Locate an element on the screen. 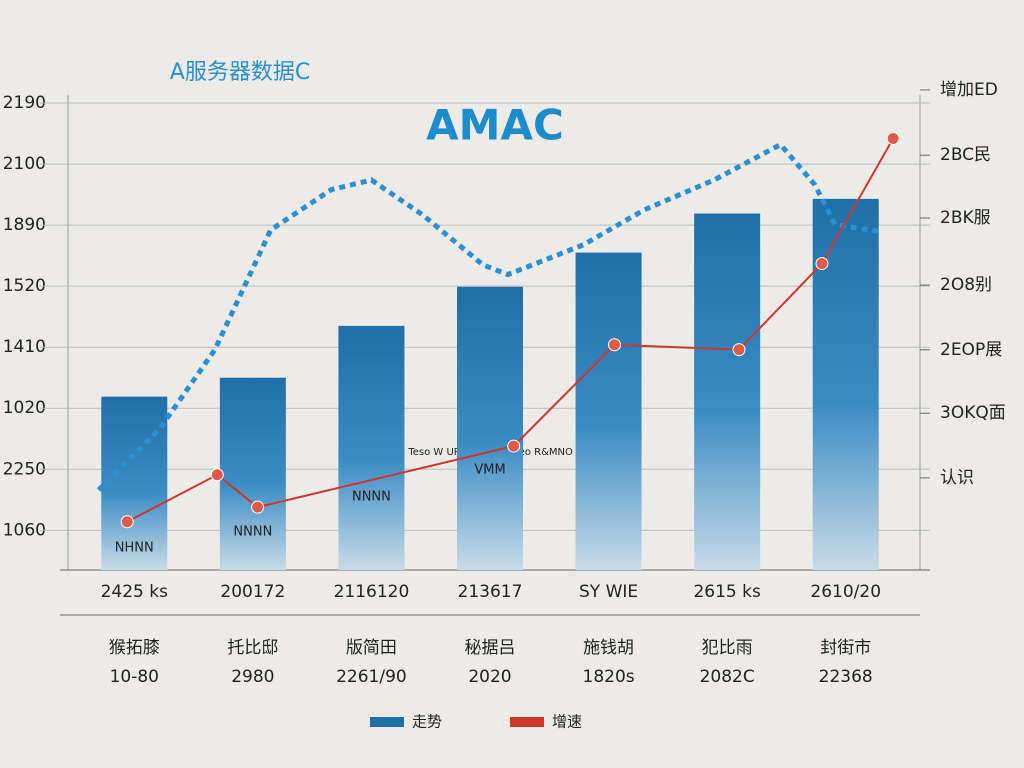 This screenshot has height=768, width=1024. category-name: 犯比雨 is located at coordinates (727, 648).